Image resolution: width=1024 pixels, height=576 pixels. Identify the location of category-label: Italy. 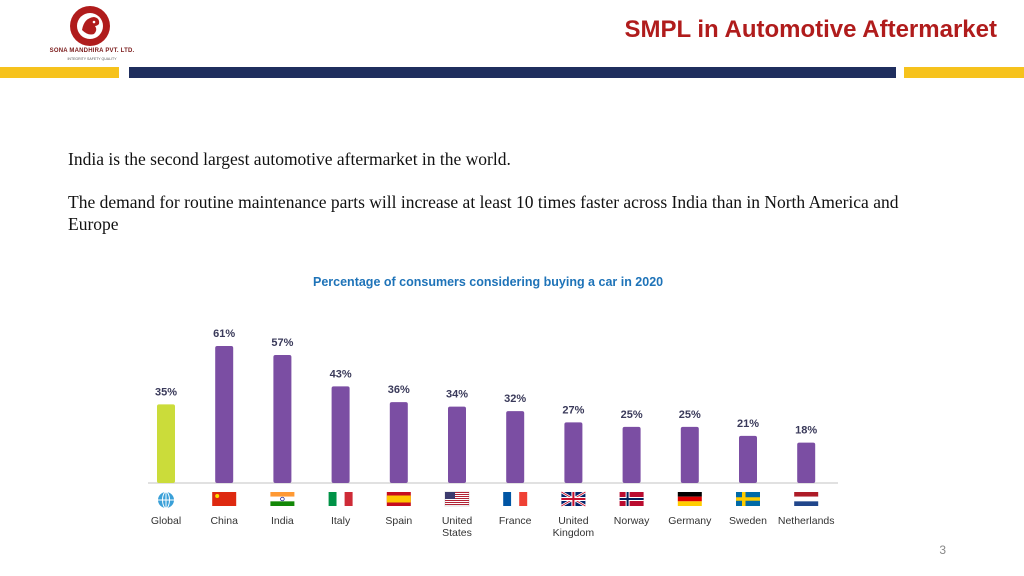
(341, 521).